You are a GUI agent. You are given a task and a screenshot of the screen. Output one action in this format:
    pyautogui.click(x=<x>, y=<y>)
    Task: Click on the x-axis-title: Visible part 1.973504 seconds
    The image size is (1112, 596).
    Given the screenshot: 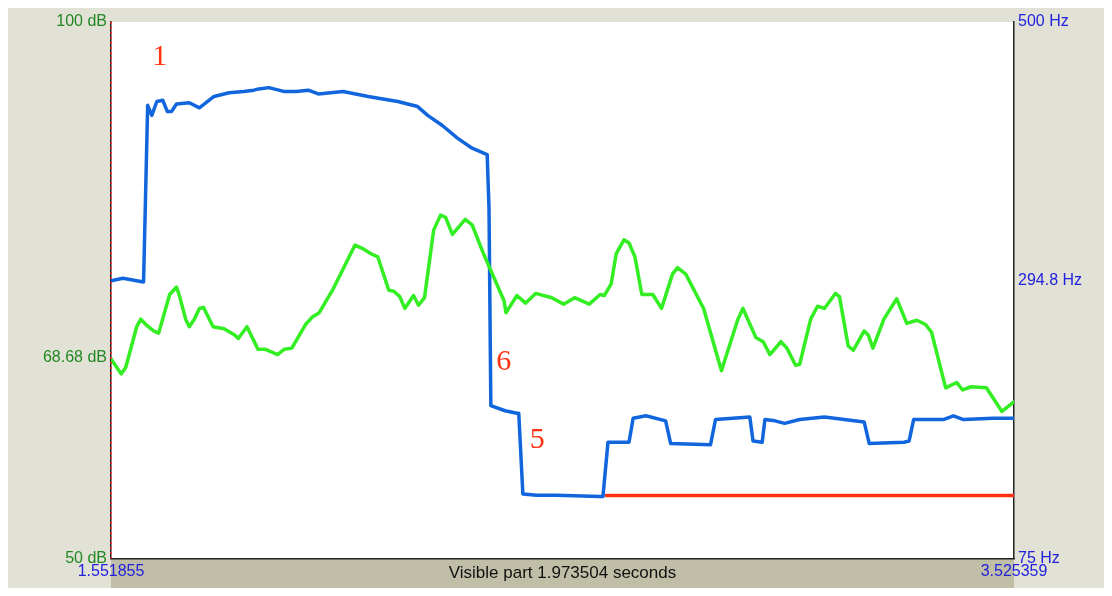 What is the action you would take?
    pyautogui.click(x=562, y=573)
    